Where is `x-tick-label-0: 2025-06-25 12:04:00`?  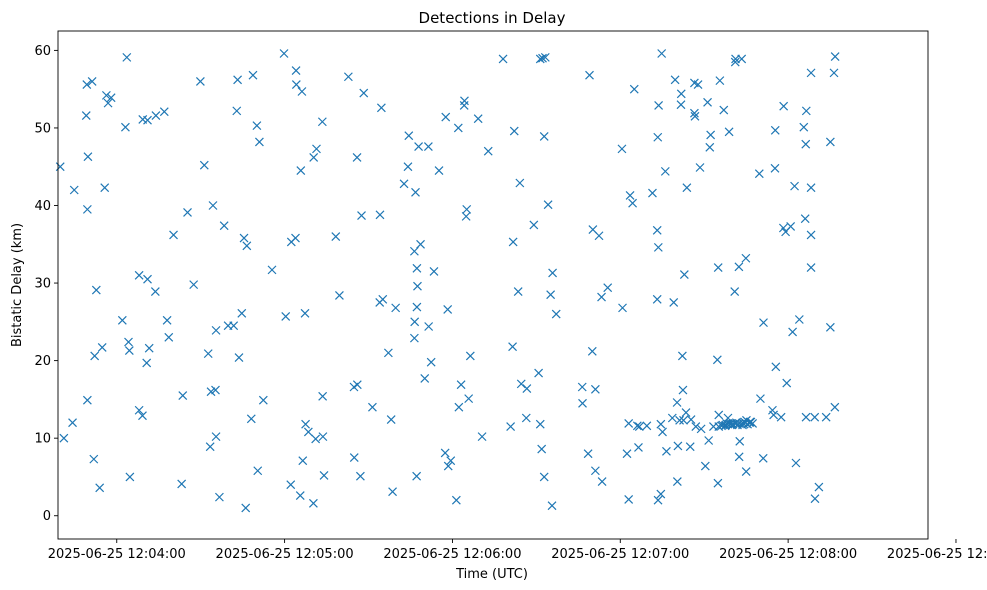 x-tick-label-0: 2025-06-25 12:04:00 is located at coordinates (117, 554).